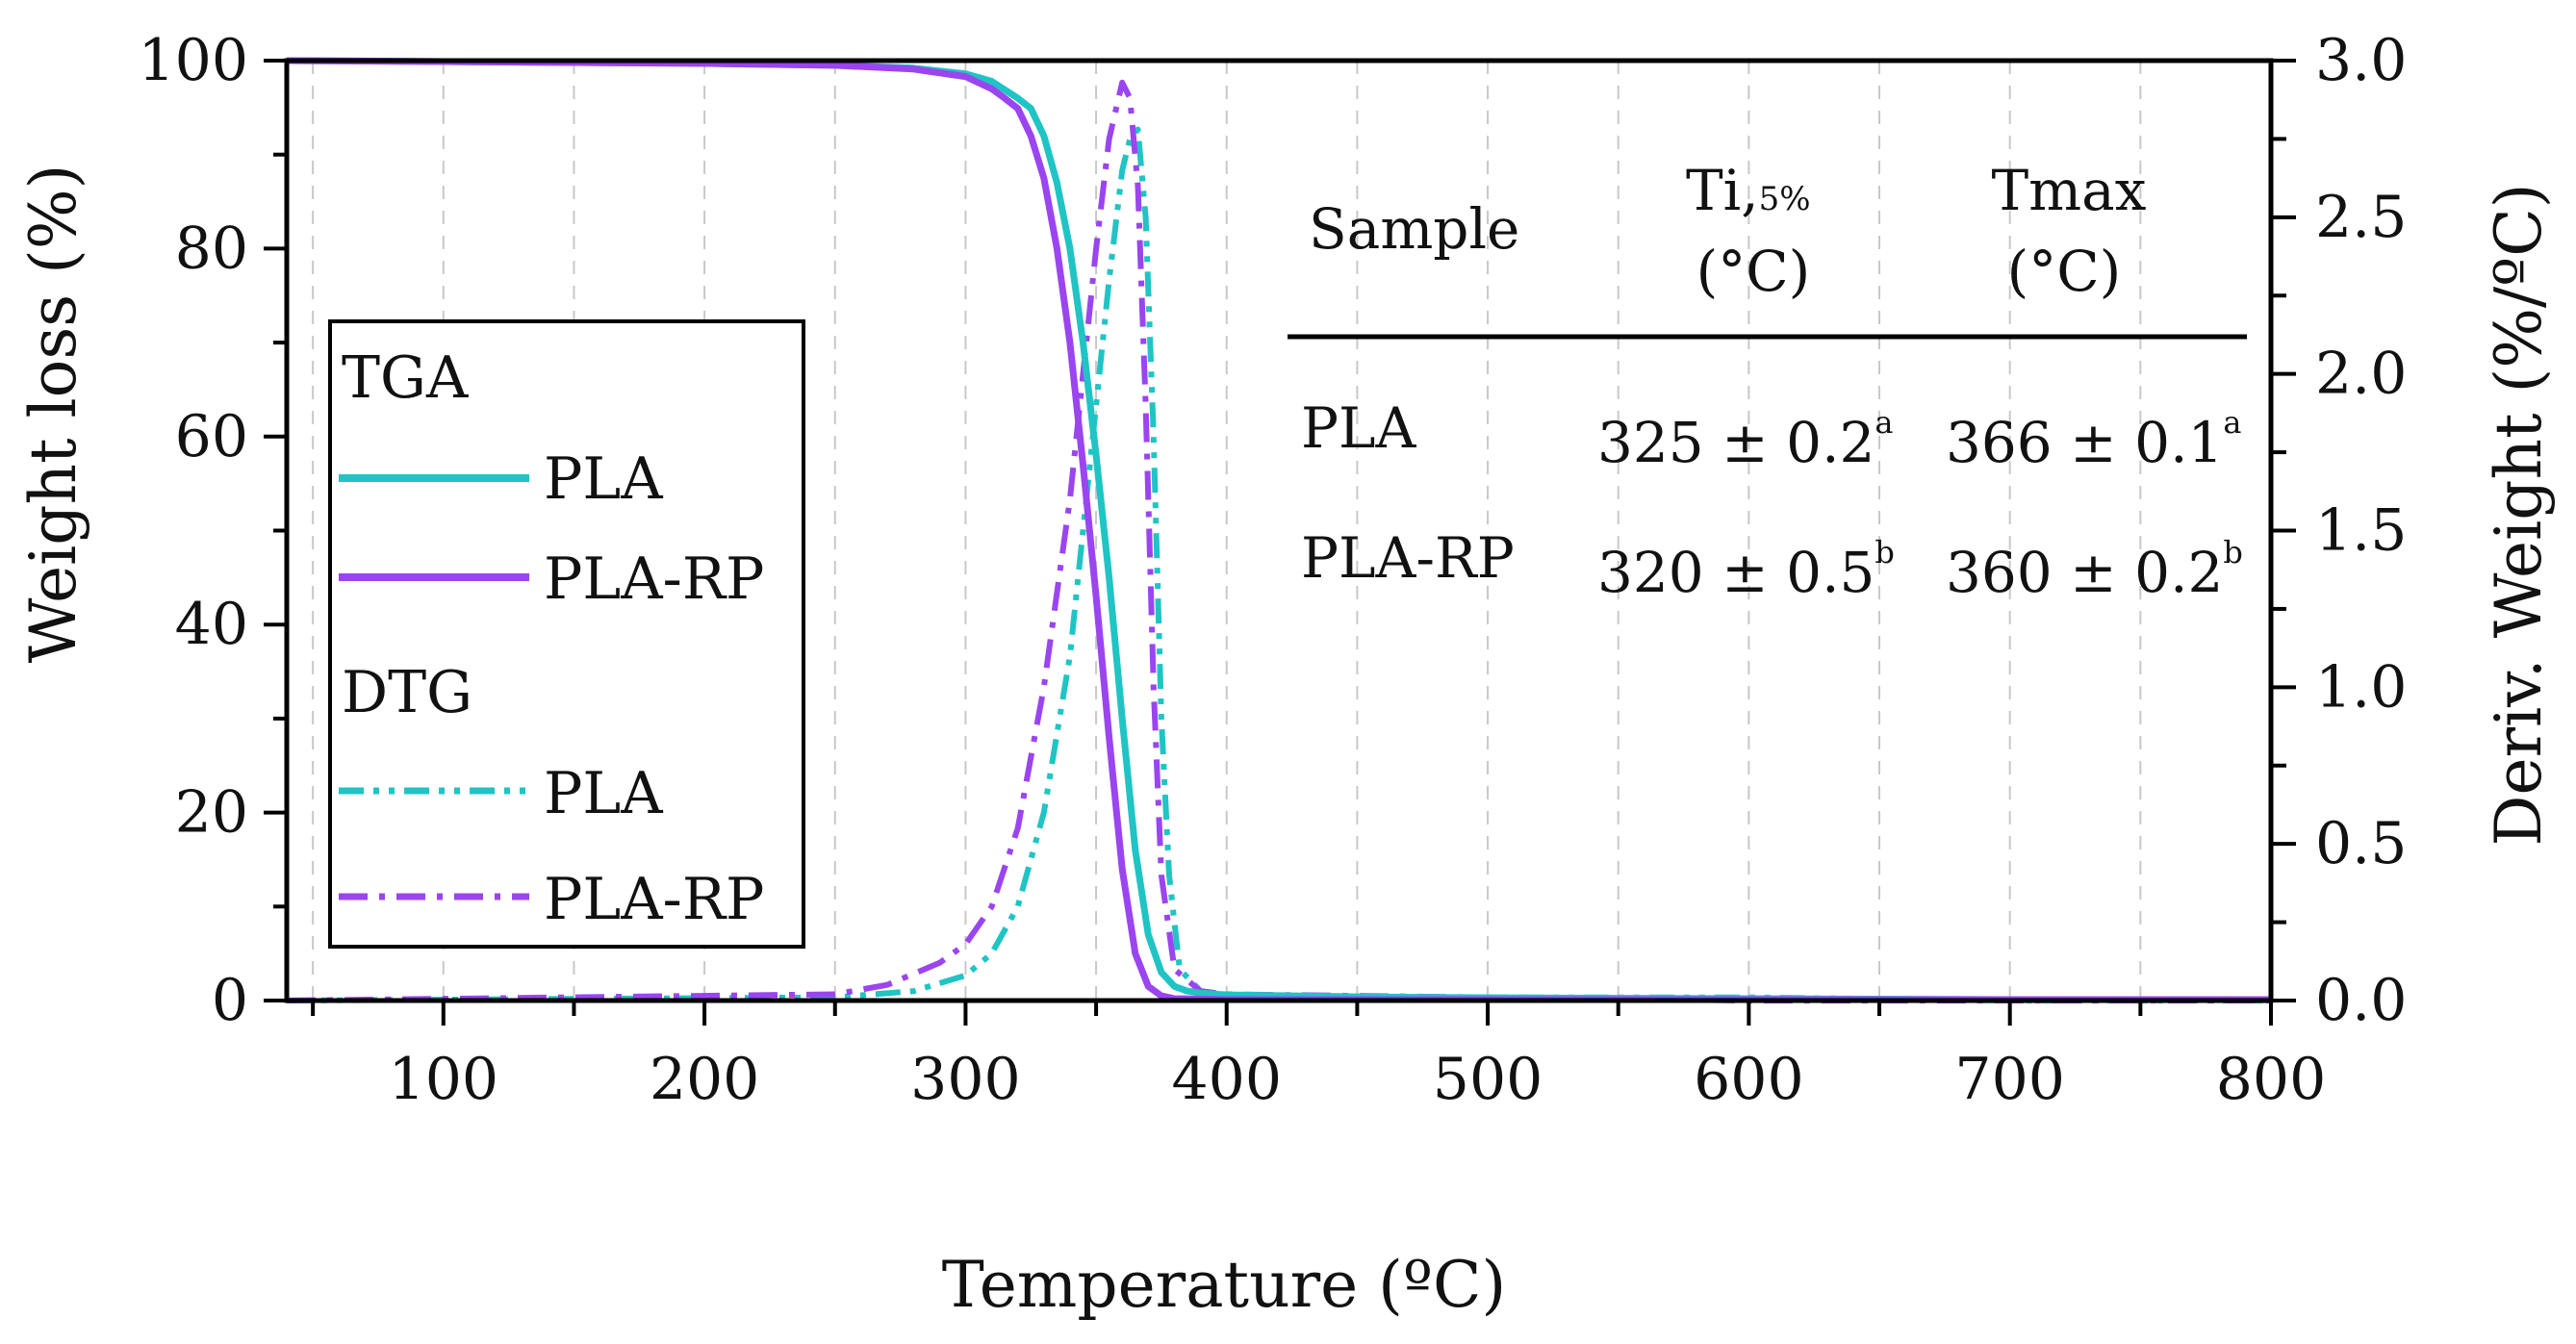  What do you see at coordinates (2084, 572) in the screenshot?
I see `table-cell-value: 360 ± 0.2` at bounding box center [2084, 572].